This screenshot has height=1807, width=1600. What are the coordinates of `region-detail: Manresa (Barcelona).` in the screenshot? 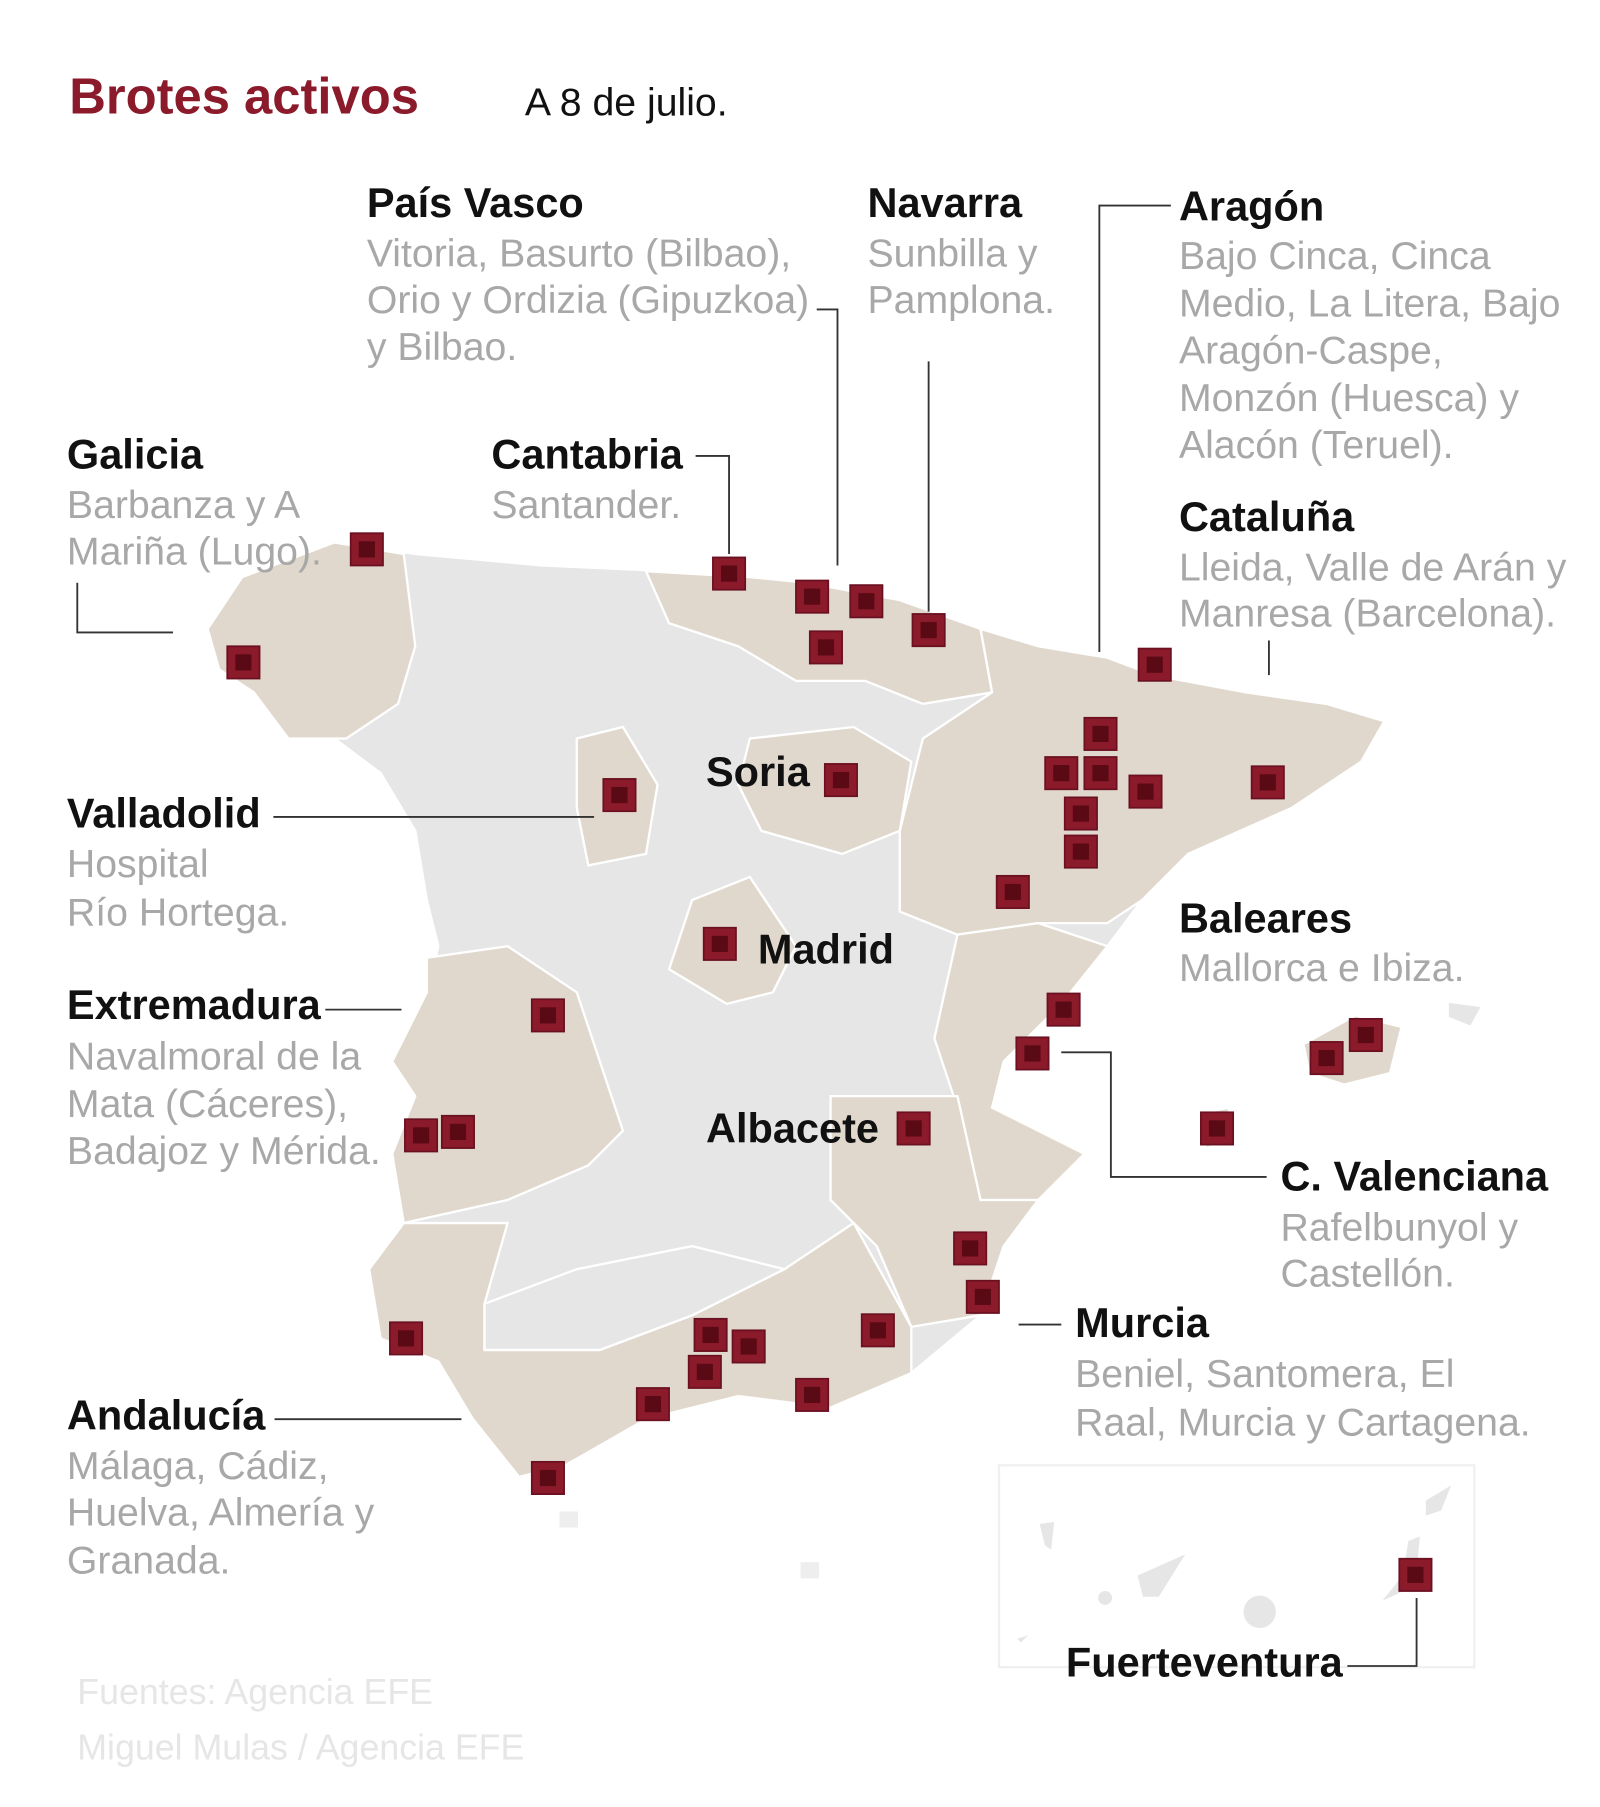 It's located at (1367, 614).